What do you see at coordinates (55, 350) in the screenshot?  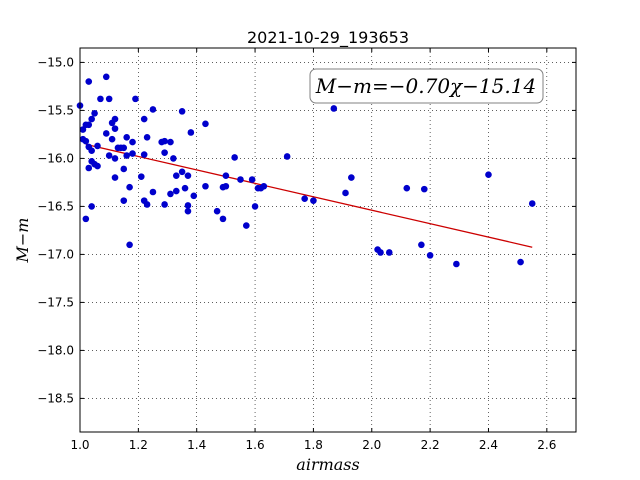 I see `y-tick-label: −18.0` at bounding box center [55, 350].